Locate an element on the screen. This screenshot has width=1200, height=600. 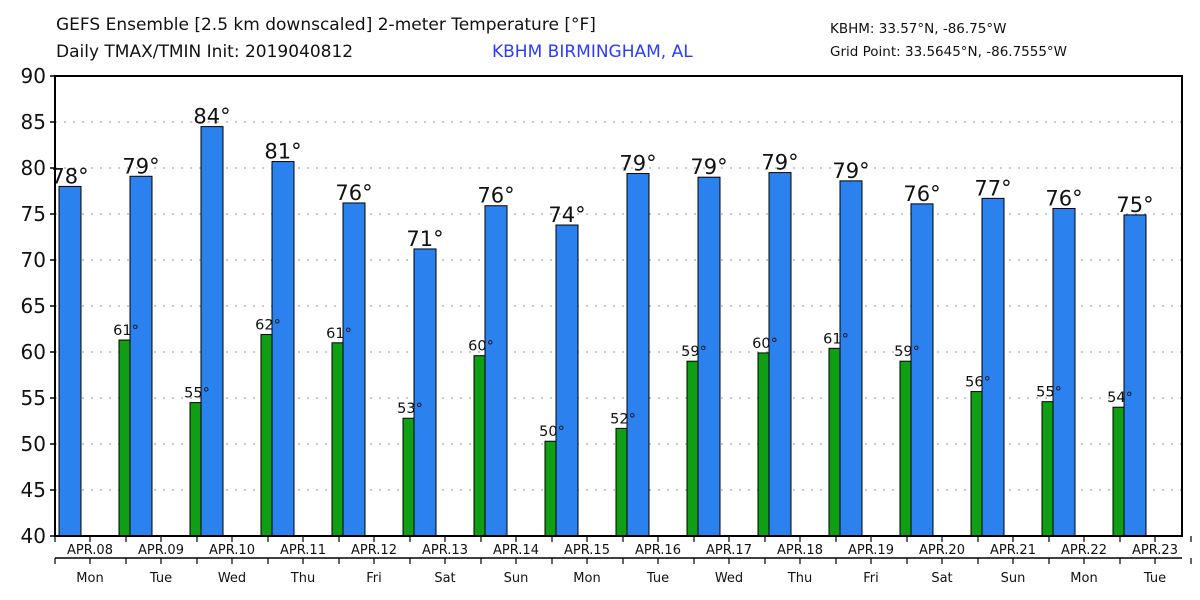
tmax-label: 84° is located at coordinates (211, 117).